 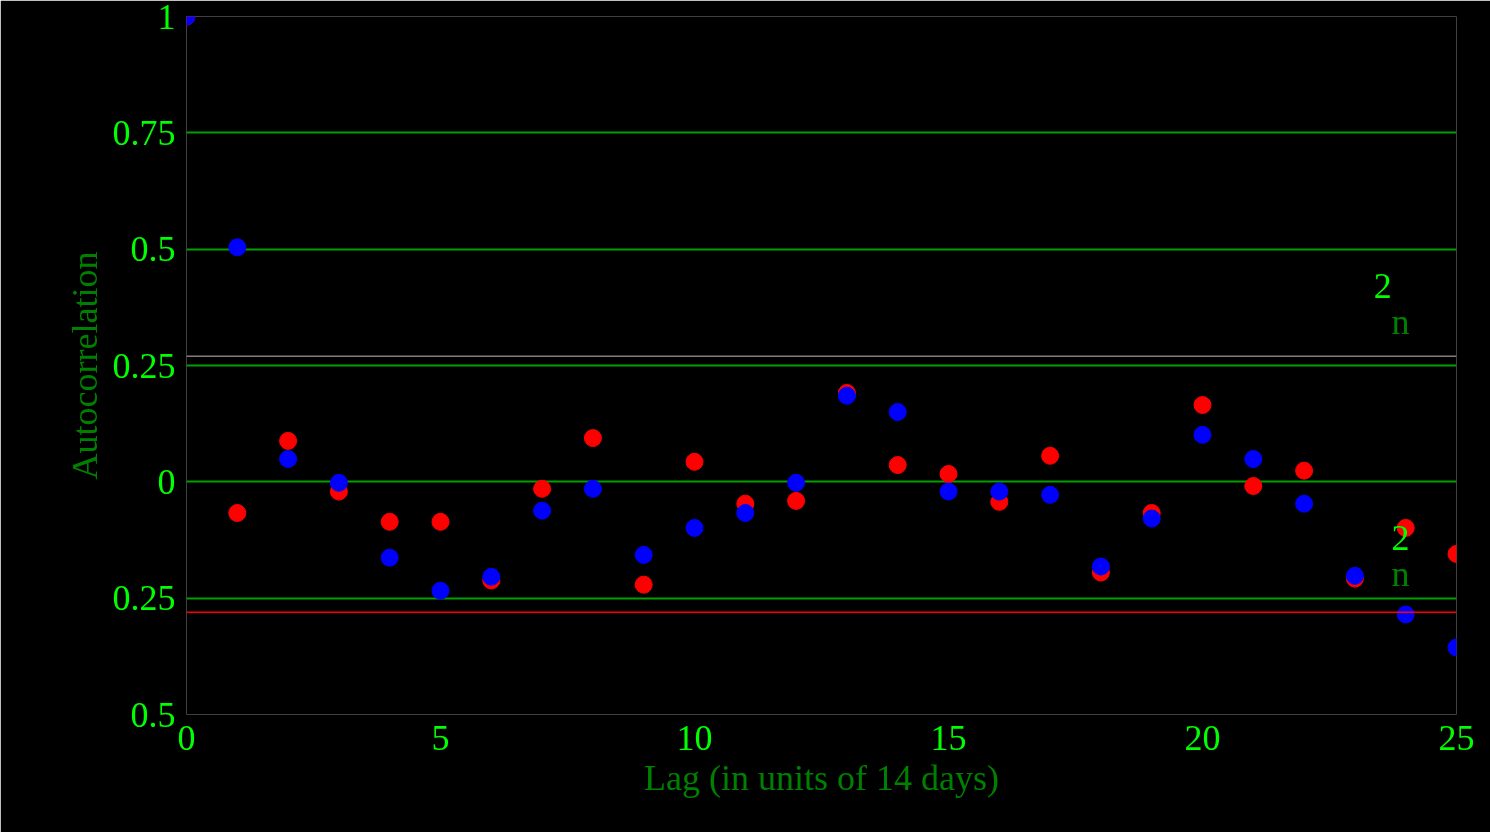 I want to click on annotation: 2, so click(x=1382, y=286).